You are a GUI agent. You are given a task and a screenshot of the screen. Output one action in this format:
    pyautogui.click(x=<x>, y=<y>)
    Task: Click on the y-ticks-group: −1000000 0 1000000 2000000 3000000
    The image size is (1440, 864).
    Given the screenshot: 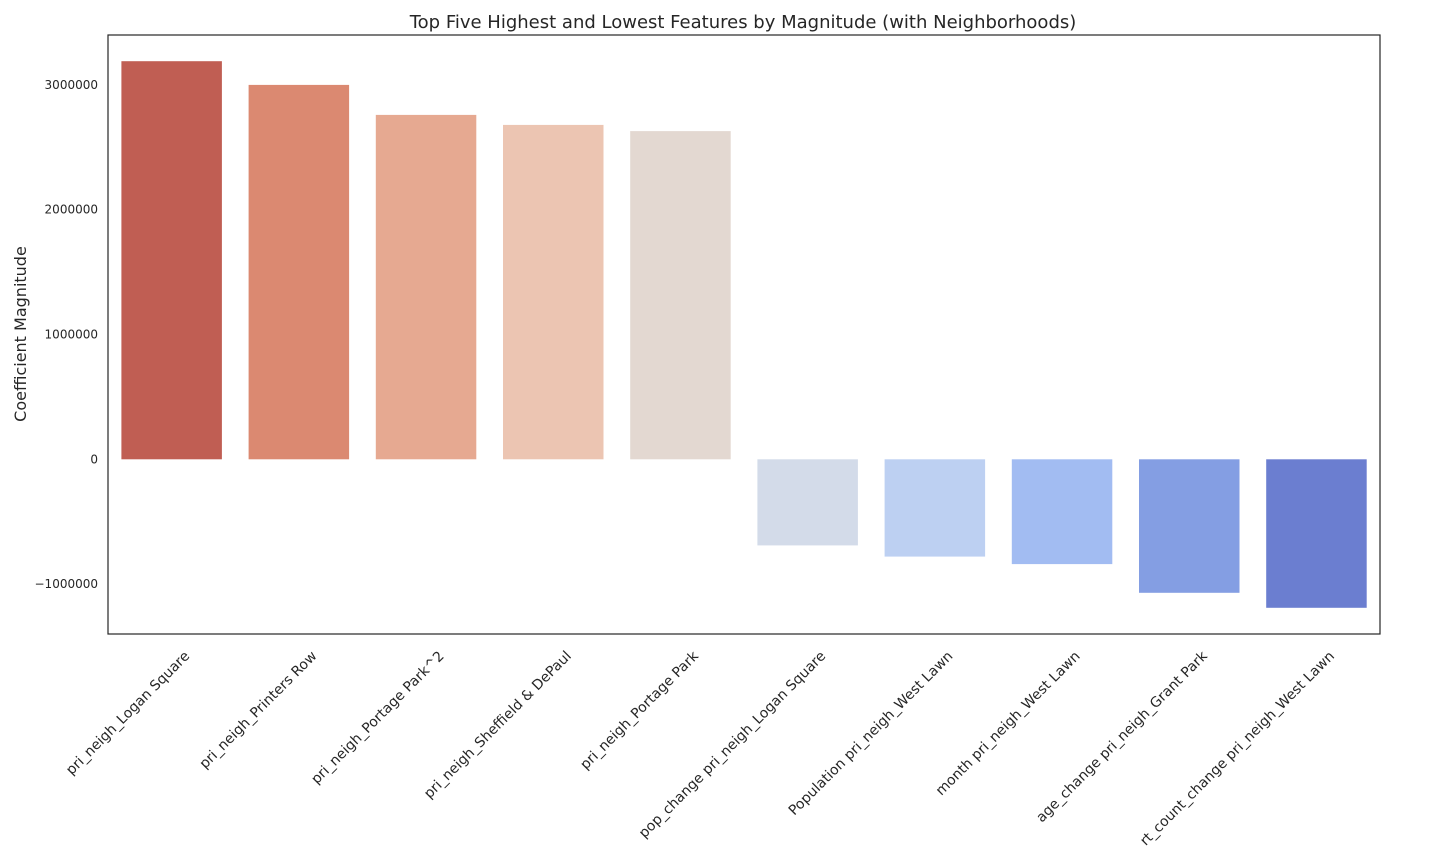 What is the action you would take?
    pyautogui.click(x=67, y=334)
    